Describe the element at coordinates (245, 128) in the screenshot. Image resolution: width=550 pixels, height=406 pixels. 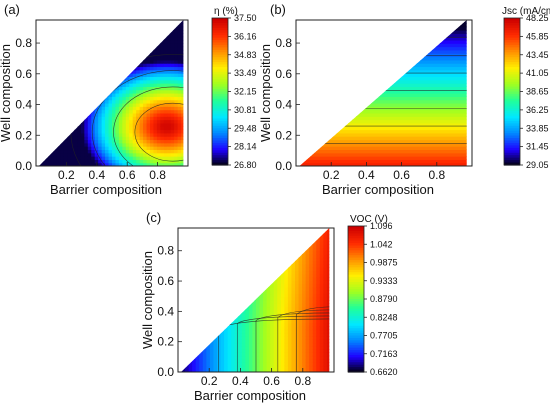
I see `colorbar-tick-label: 29.48` at that location.